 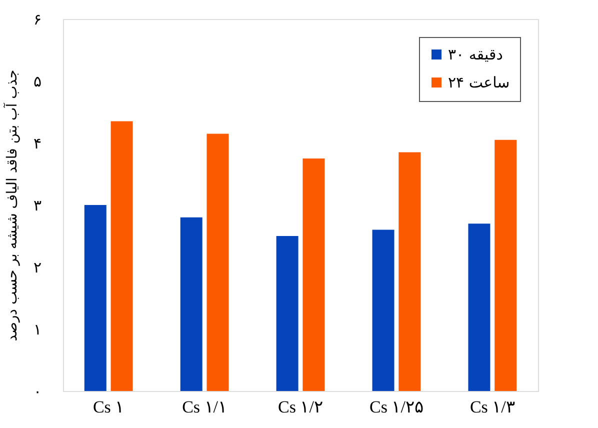 I want to click on legend-label: ۲۴ ساعت, so click(x=479, y=83).